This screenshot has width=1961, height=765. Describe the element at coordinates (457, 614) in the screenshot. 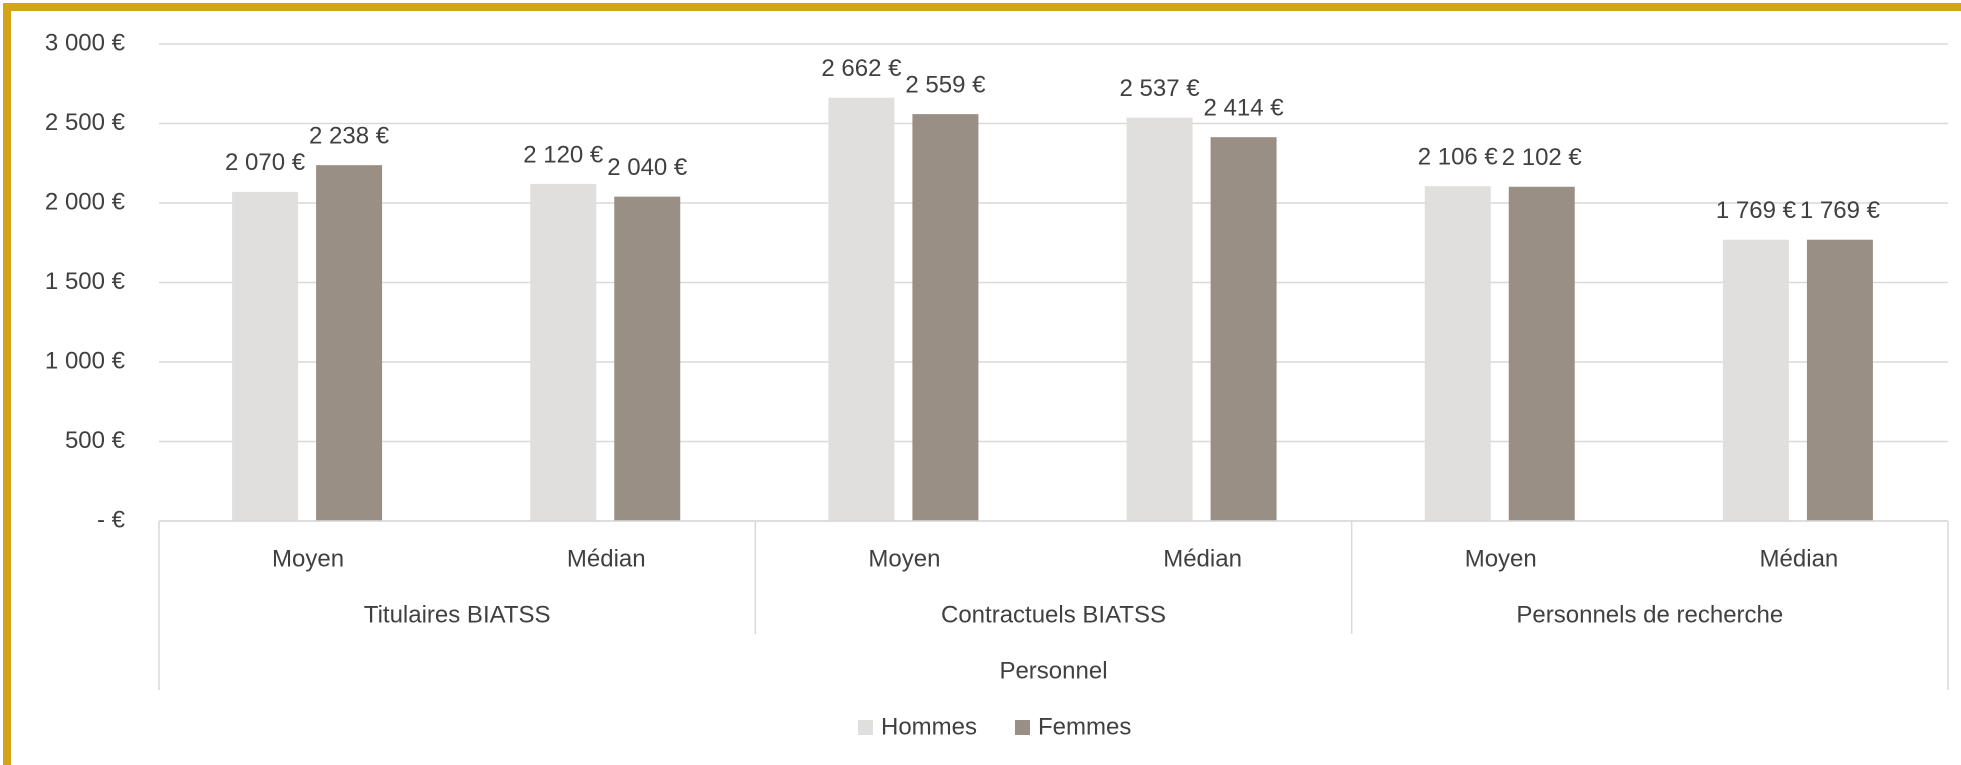

I see `group-label: Titulaires BIATSS` at that location.